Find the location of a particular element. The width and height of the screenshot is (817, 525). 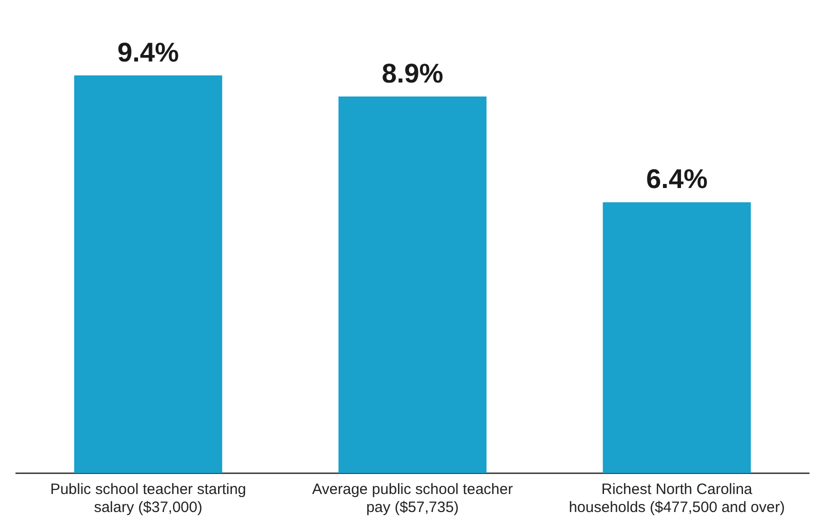

data-label: 9.4% is located at coordinates (148, 52).